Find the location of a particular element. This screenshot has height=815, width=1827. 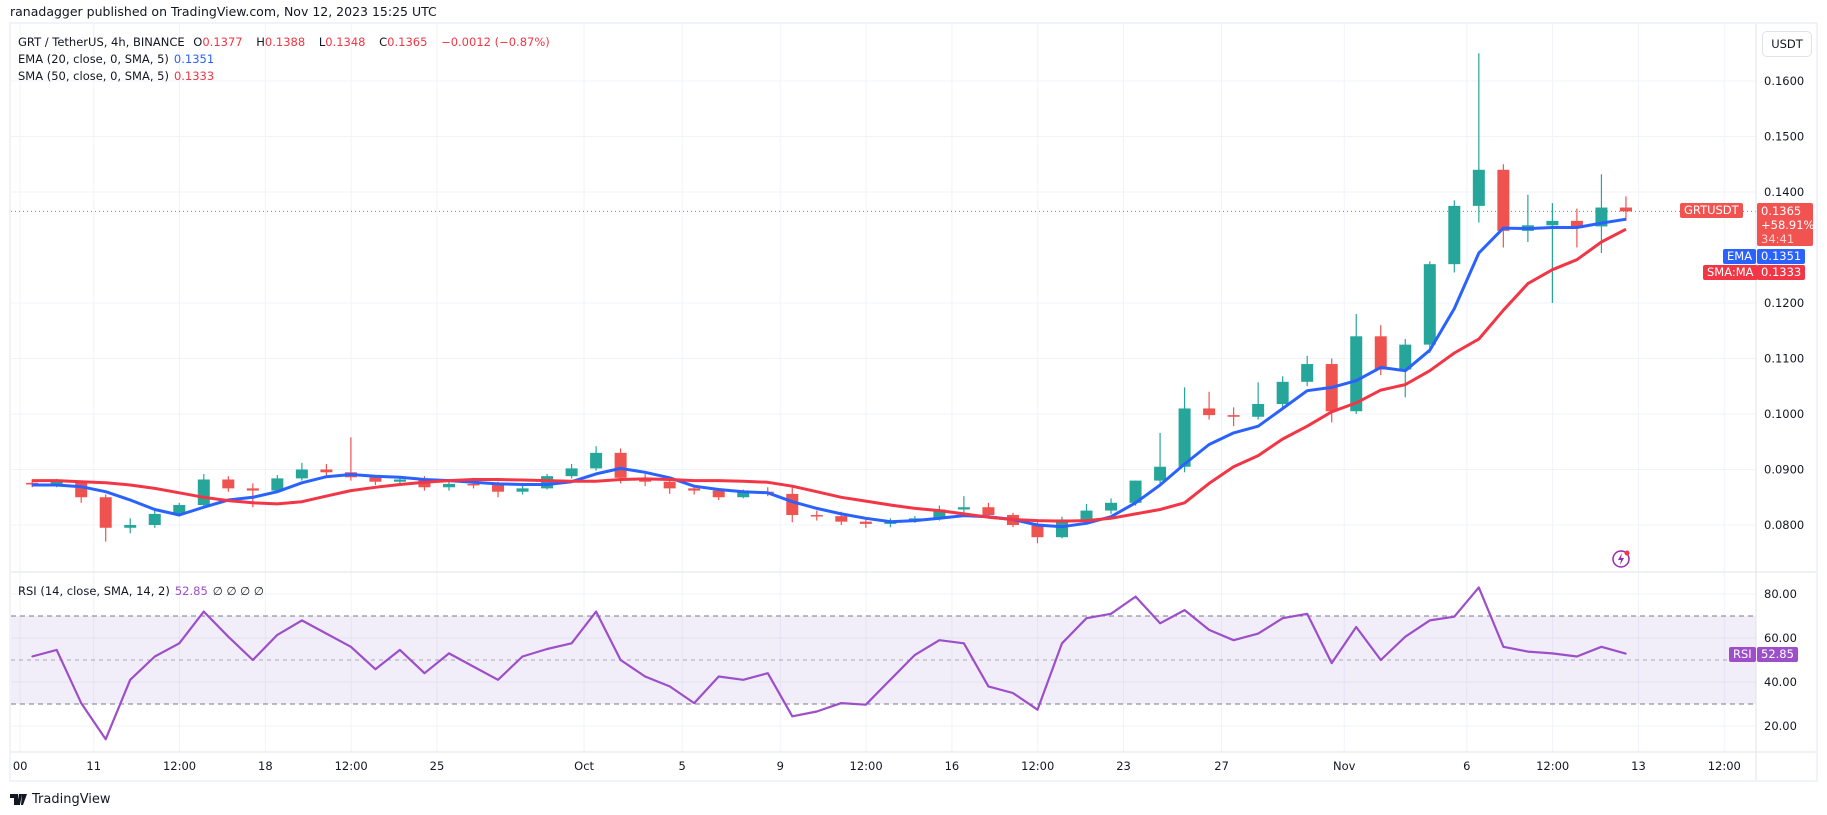

rsi-legend: RSI (14, close, SMA, 14, 2) 52.85 ∅ ∅ ∅ ∅ is located at coordinates (143, 591).